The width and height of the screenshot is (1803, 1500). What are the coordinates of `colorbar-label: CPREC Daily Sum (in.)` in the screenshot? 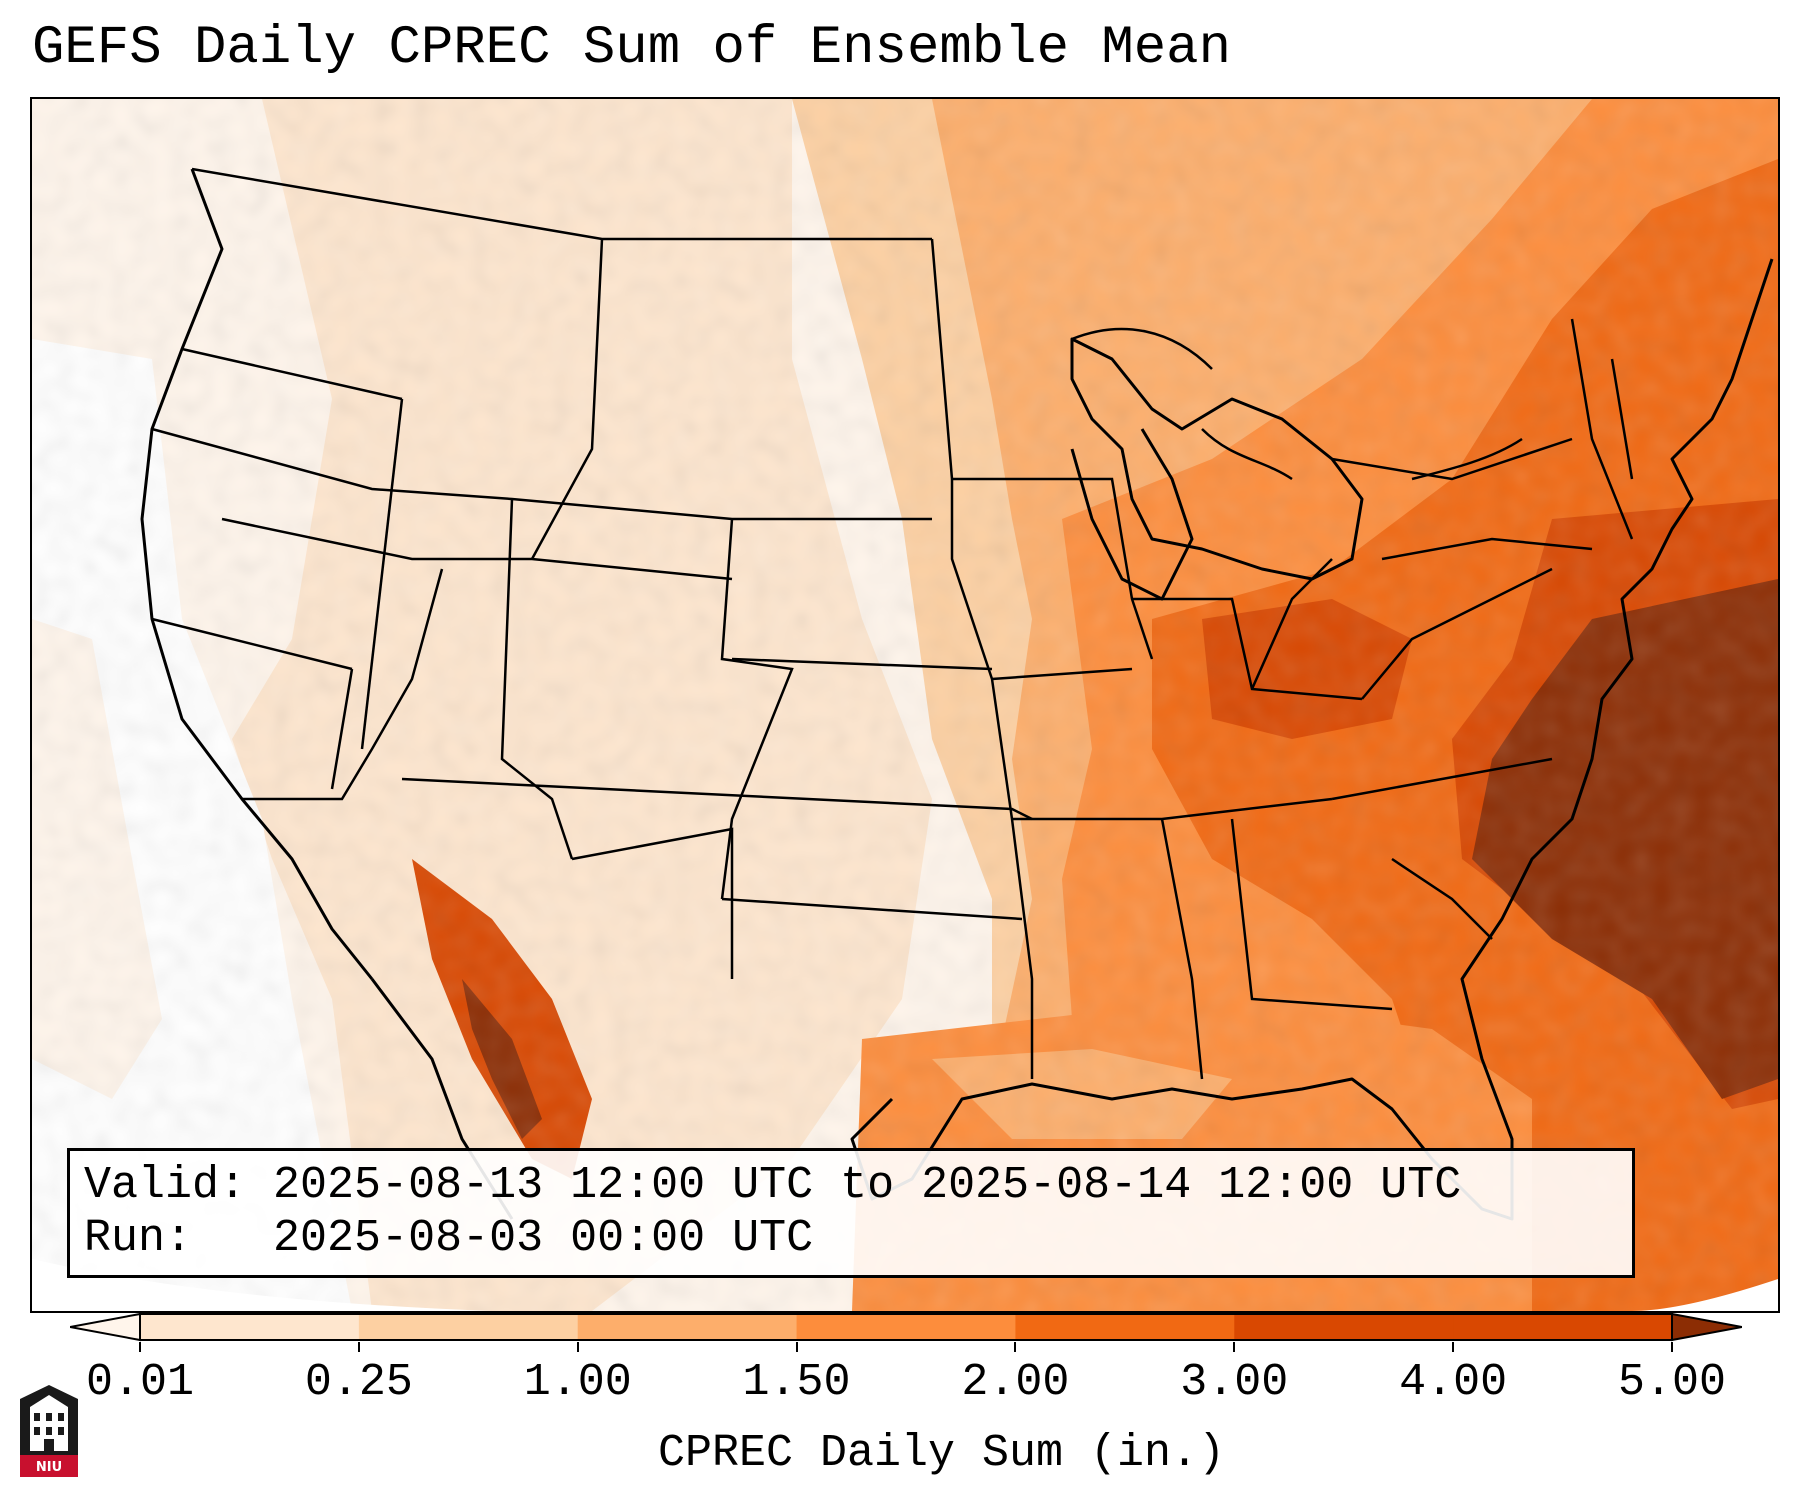 It's located at (941, 1453).